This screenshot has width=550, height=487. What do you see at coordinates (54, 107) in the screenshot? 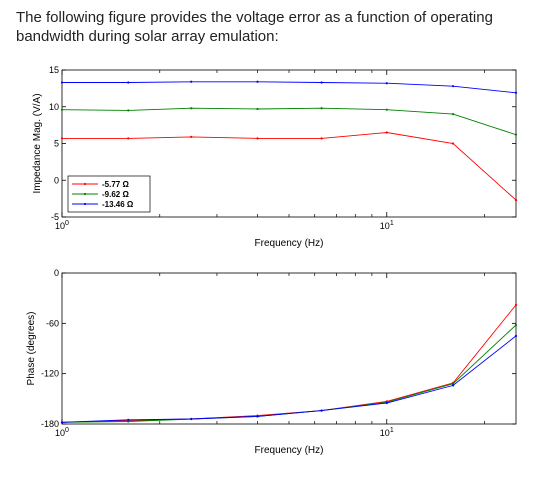
I see `y-tick-label: 10` at bounding box center [54, 107].